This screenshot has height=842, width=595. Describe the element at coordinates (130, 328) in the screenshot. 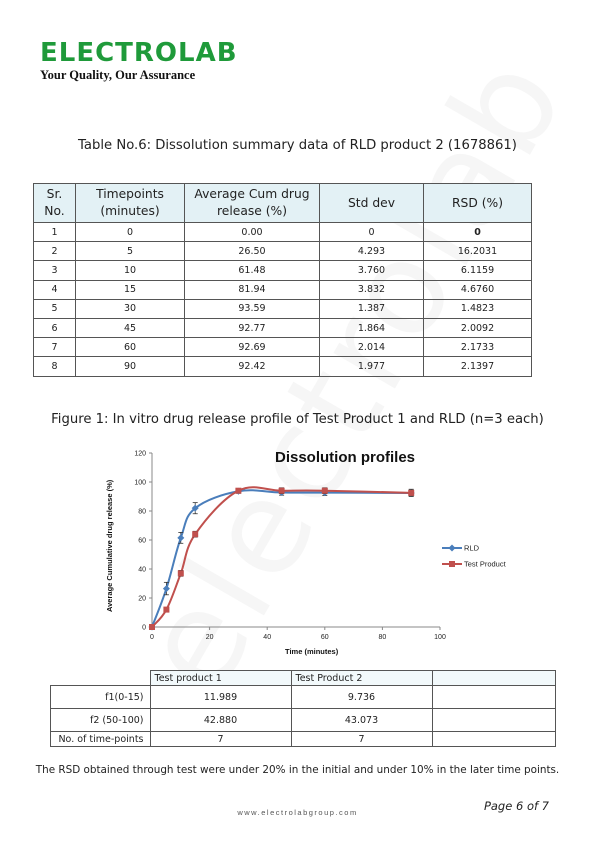

I see `table-cell: 45` at that location.